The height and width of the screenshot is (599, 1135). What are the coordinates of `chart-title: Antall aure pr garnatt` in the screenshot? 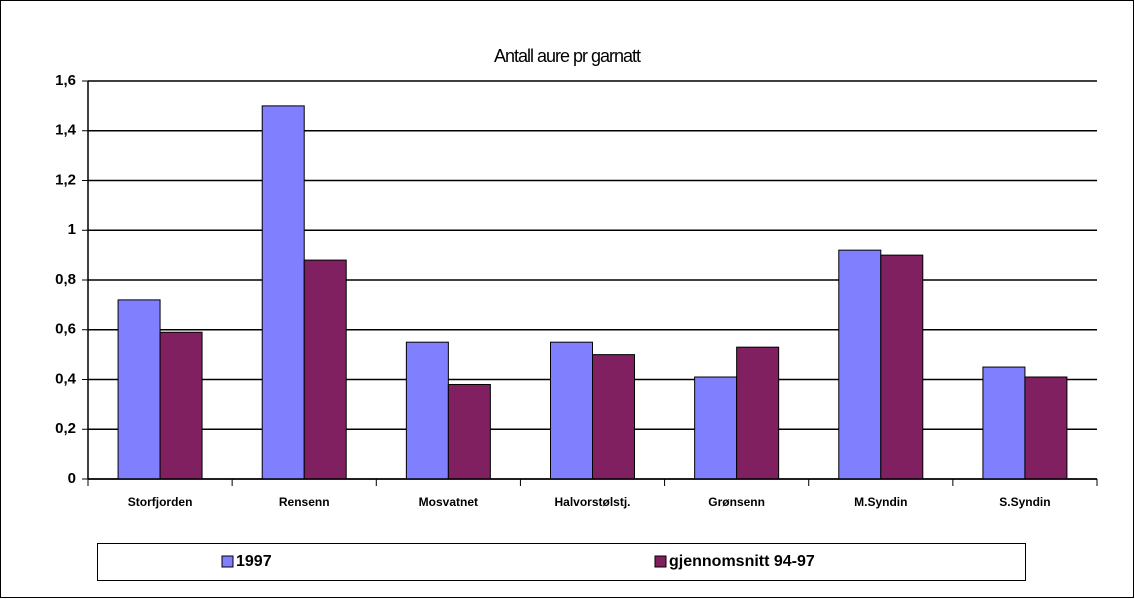 It's located at (567, 56).